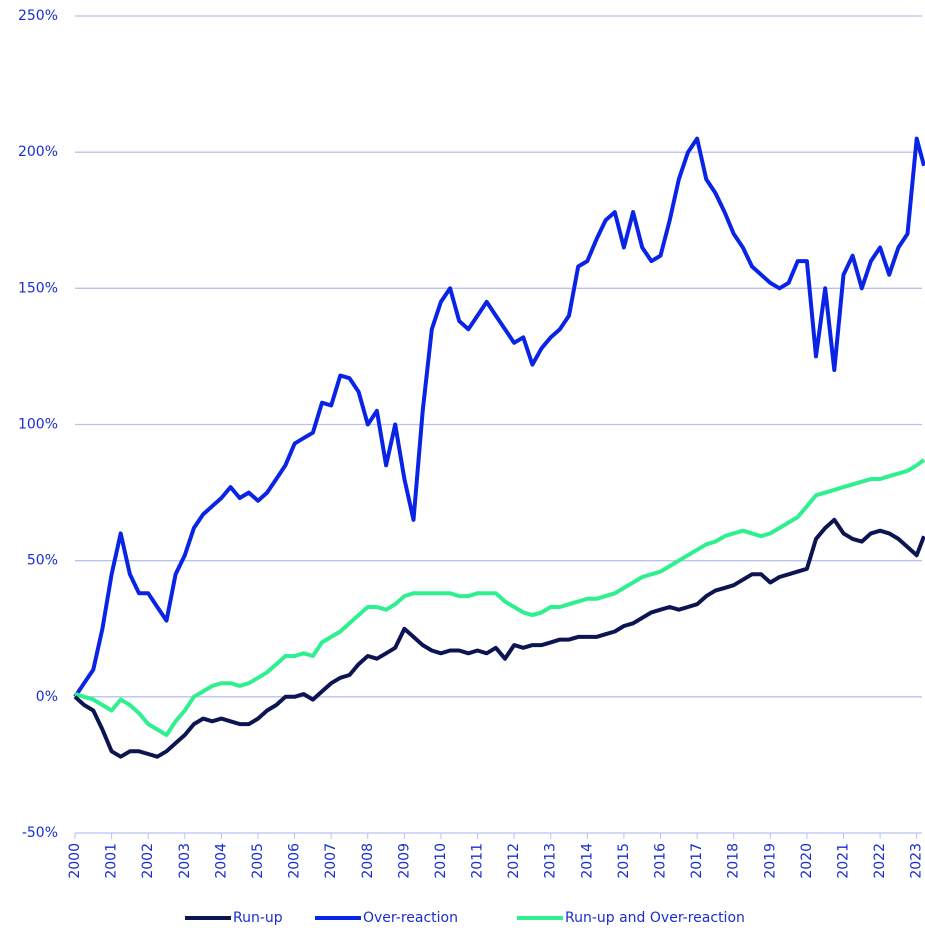 Image resolution: width=925 pixels, height=932 pixels. I want to click on legend-label: Run-up and Over-reaction, so click(655, 918).